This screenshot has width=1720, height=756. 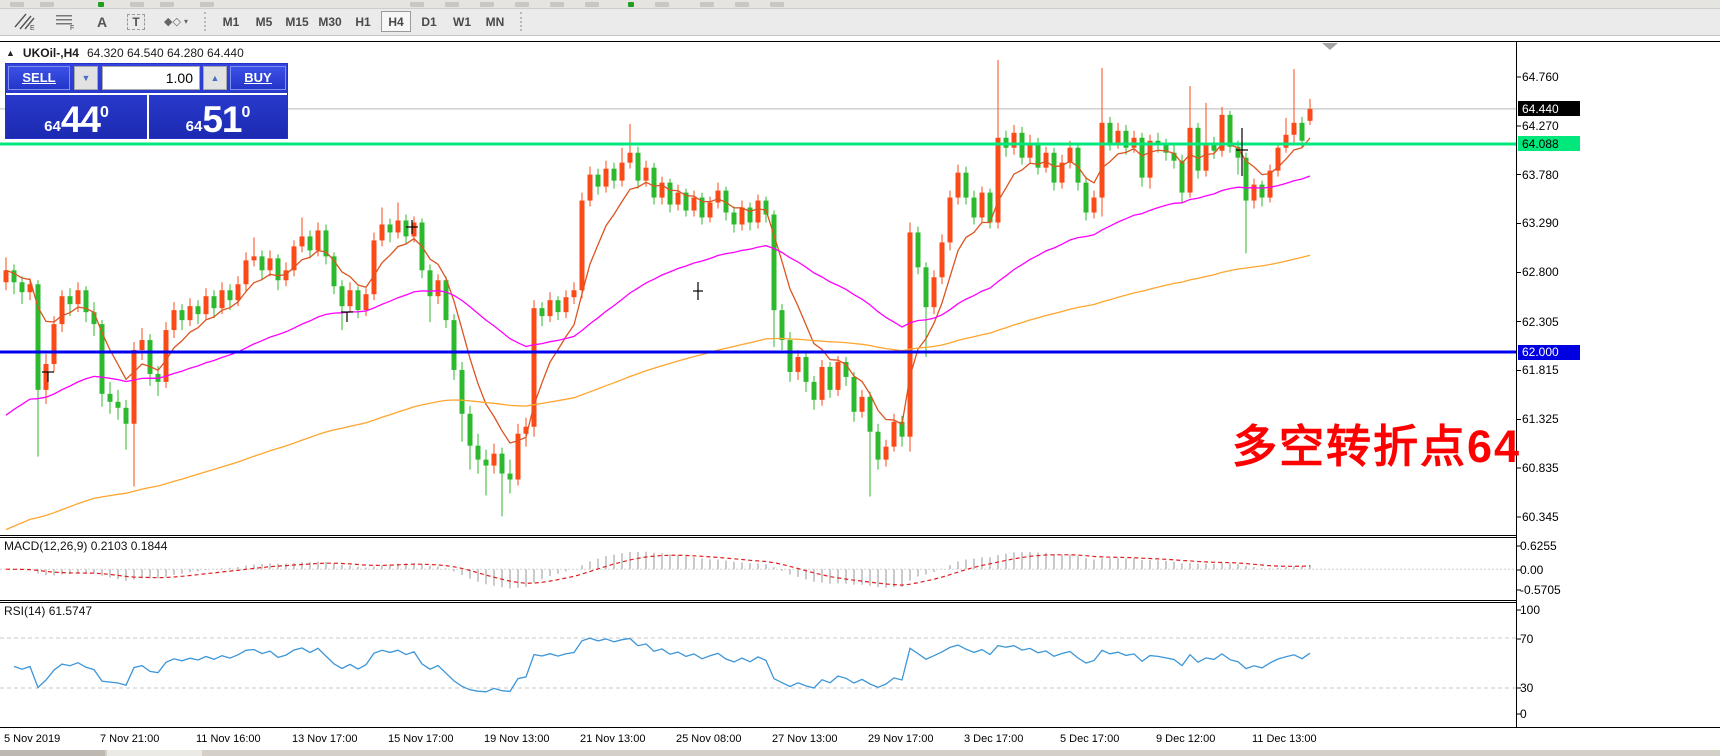 What do you see at coordinates (228, 739) in the screenshot?
I see `date-tick-label: 11 Nov 16:00` at bounding box center [228, 739].